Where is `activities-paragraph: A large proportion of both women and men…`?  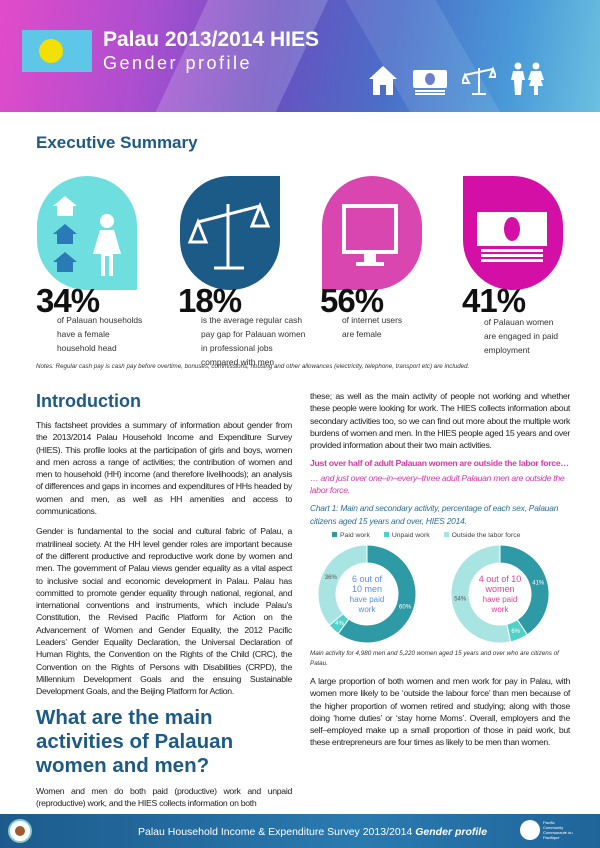 activities-paragraph: A large proportion of both women and men… is located at coordinates (440, 711).